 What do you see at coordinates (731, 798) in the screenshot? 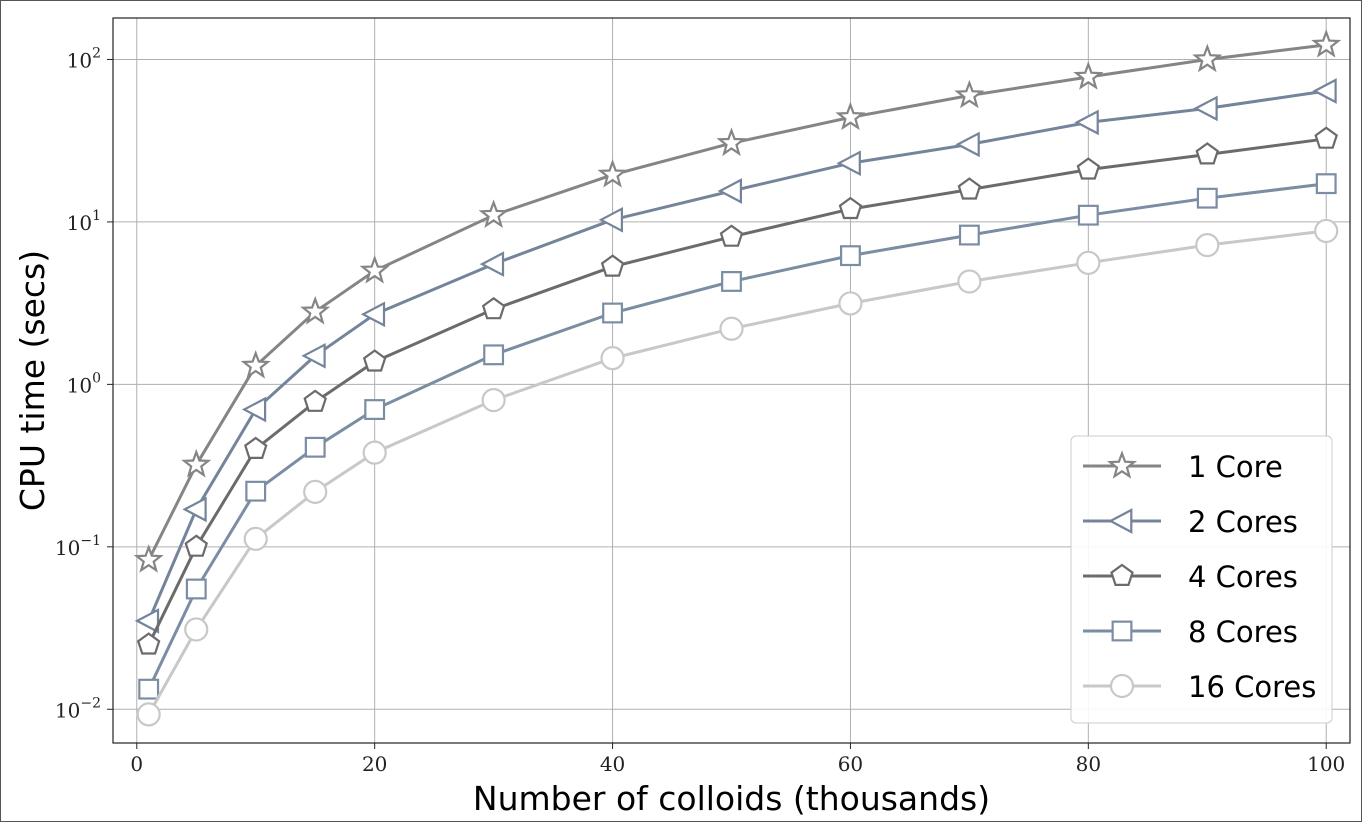
I see `x-axis-label: Number of colloids (thousands)` at bounding box center [731, 798].